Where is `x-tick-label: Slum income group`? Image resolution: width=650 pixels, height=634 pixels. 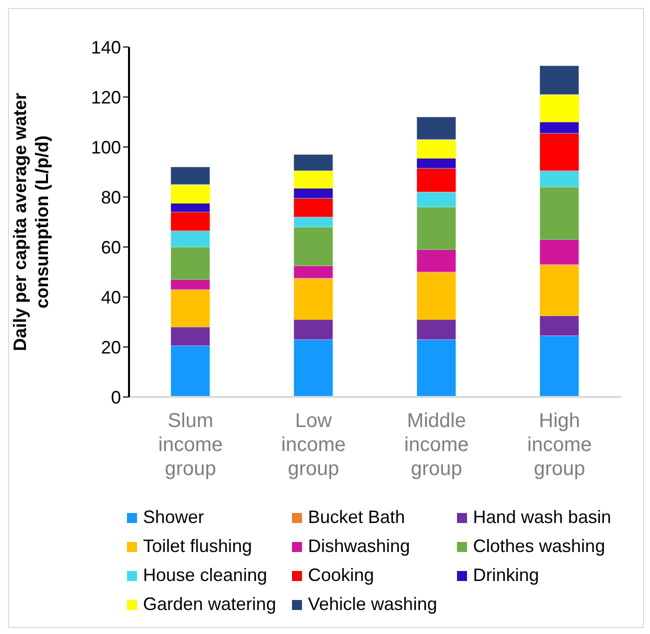
x-tick-label: Slum income group is located at coordinates (190, 445).